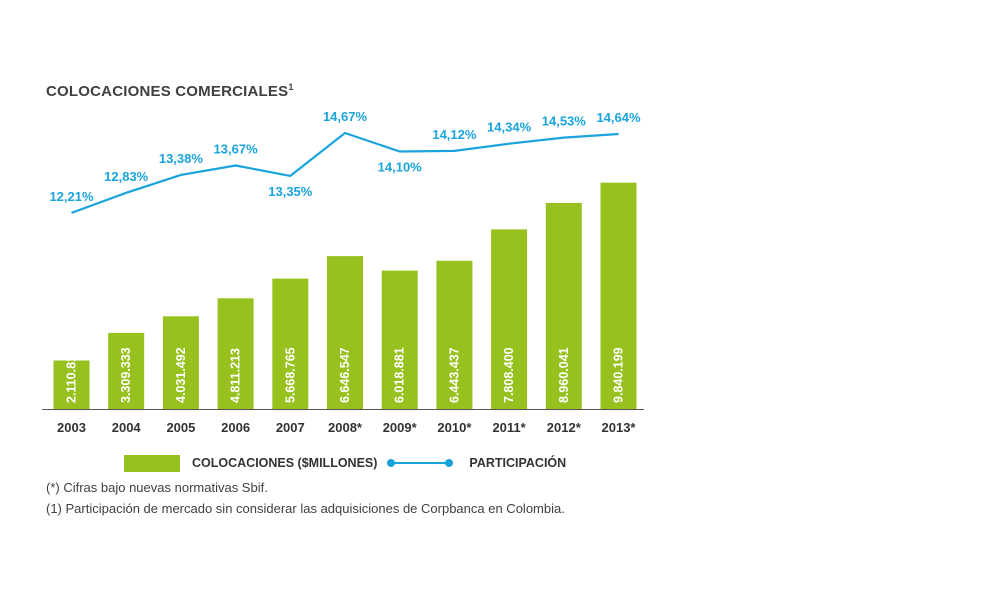 This screenshot has height=600, width=1000. I want to click on participation-value-label: 12,21%, so click(71, 196).